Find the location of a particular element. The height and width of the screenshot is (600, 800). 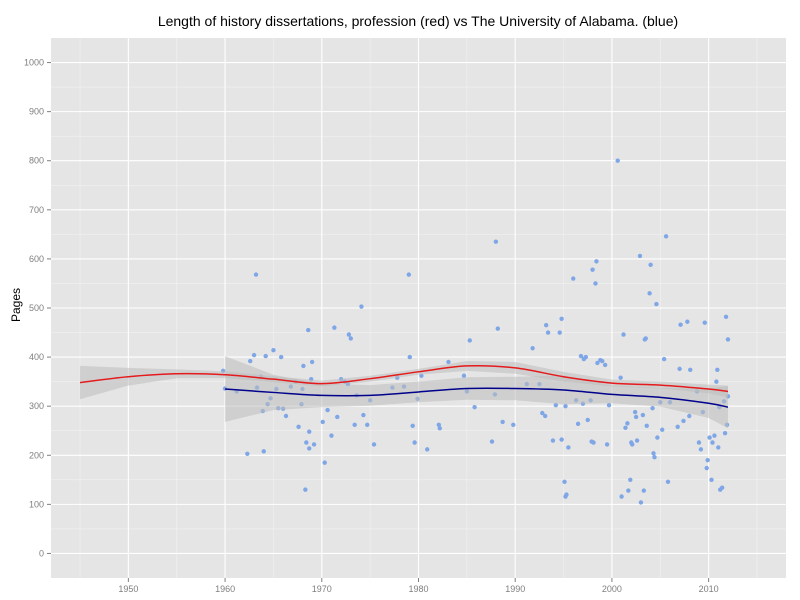

y-tick-label: 200 is located at coordinates (36, 455).